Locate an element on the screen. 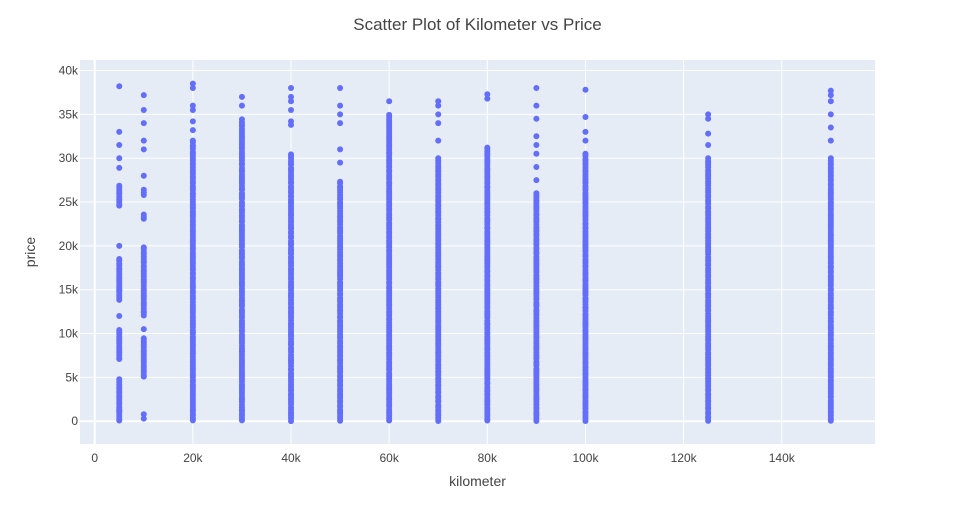 The height and width of the screenshot is (525, 955). x-tick-label: 40k is located at coordinates (291, 458).